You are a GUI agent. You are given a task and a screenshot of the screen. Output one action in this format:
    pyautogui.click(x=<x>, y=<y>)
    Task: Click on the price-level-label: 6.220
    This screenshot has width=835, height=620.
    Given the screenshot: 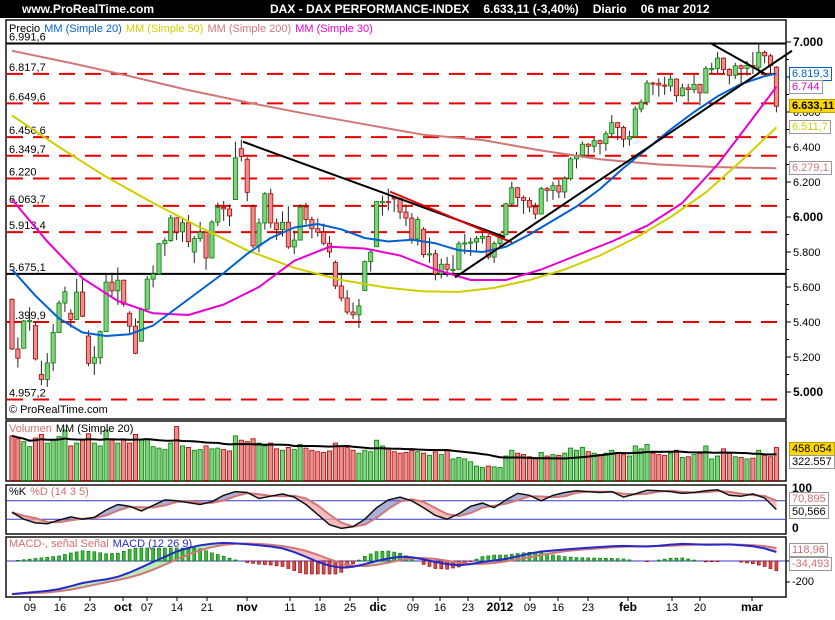 What is the action you would take?
    pyautogui.click(x=23, y=173)
    